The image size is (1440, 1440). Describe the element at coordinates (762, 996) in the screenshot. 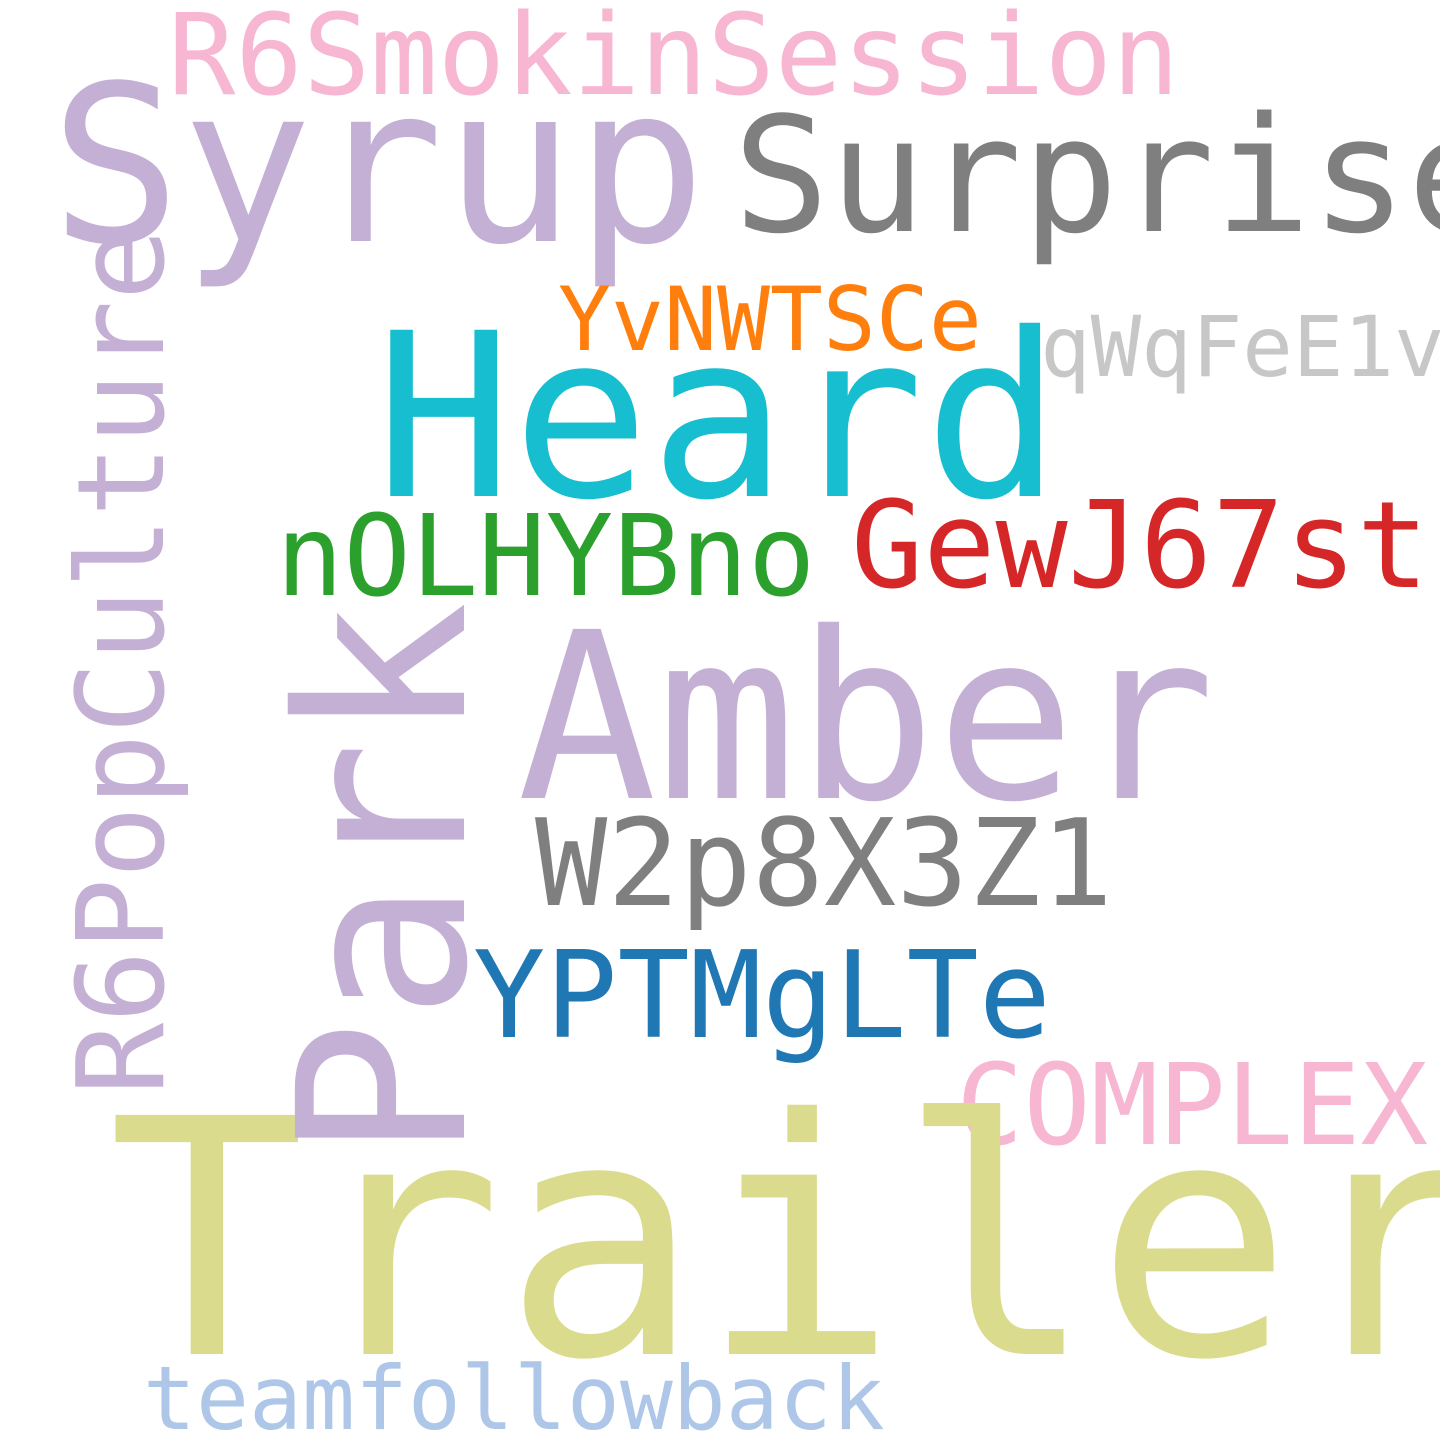

I see `word-yptmglte: YPTMgLTe` at that location.